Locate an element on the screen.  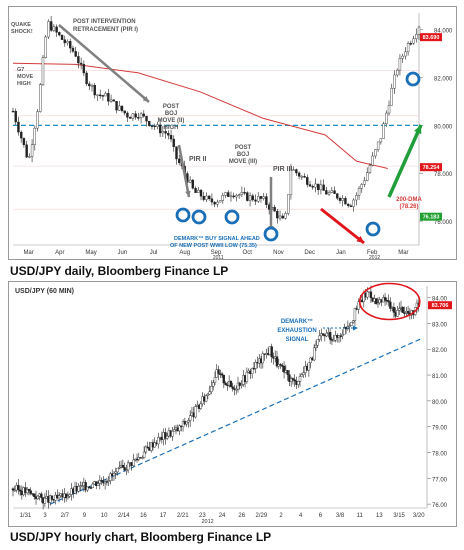
daily-x-tick-label: Oct is located at coordinates (248, 253).